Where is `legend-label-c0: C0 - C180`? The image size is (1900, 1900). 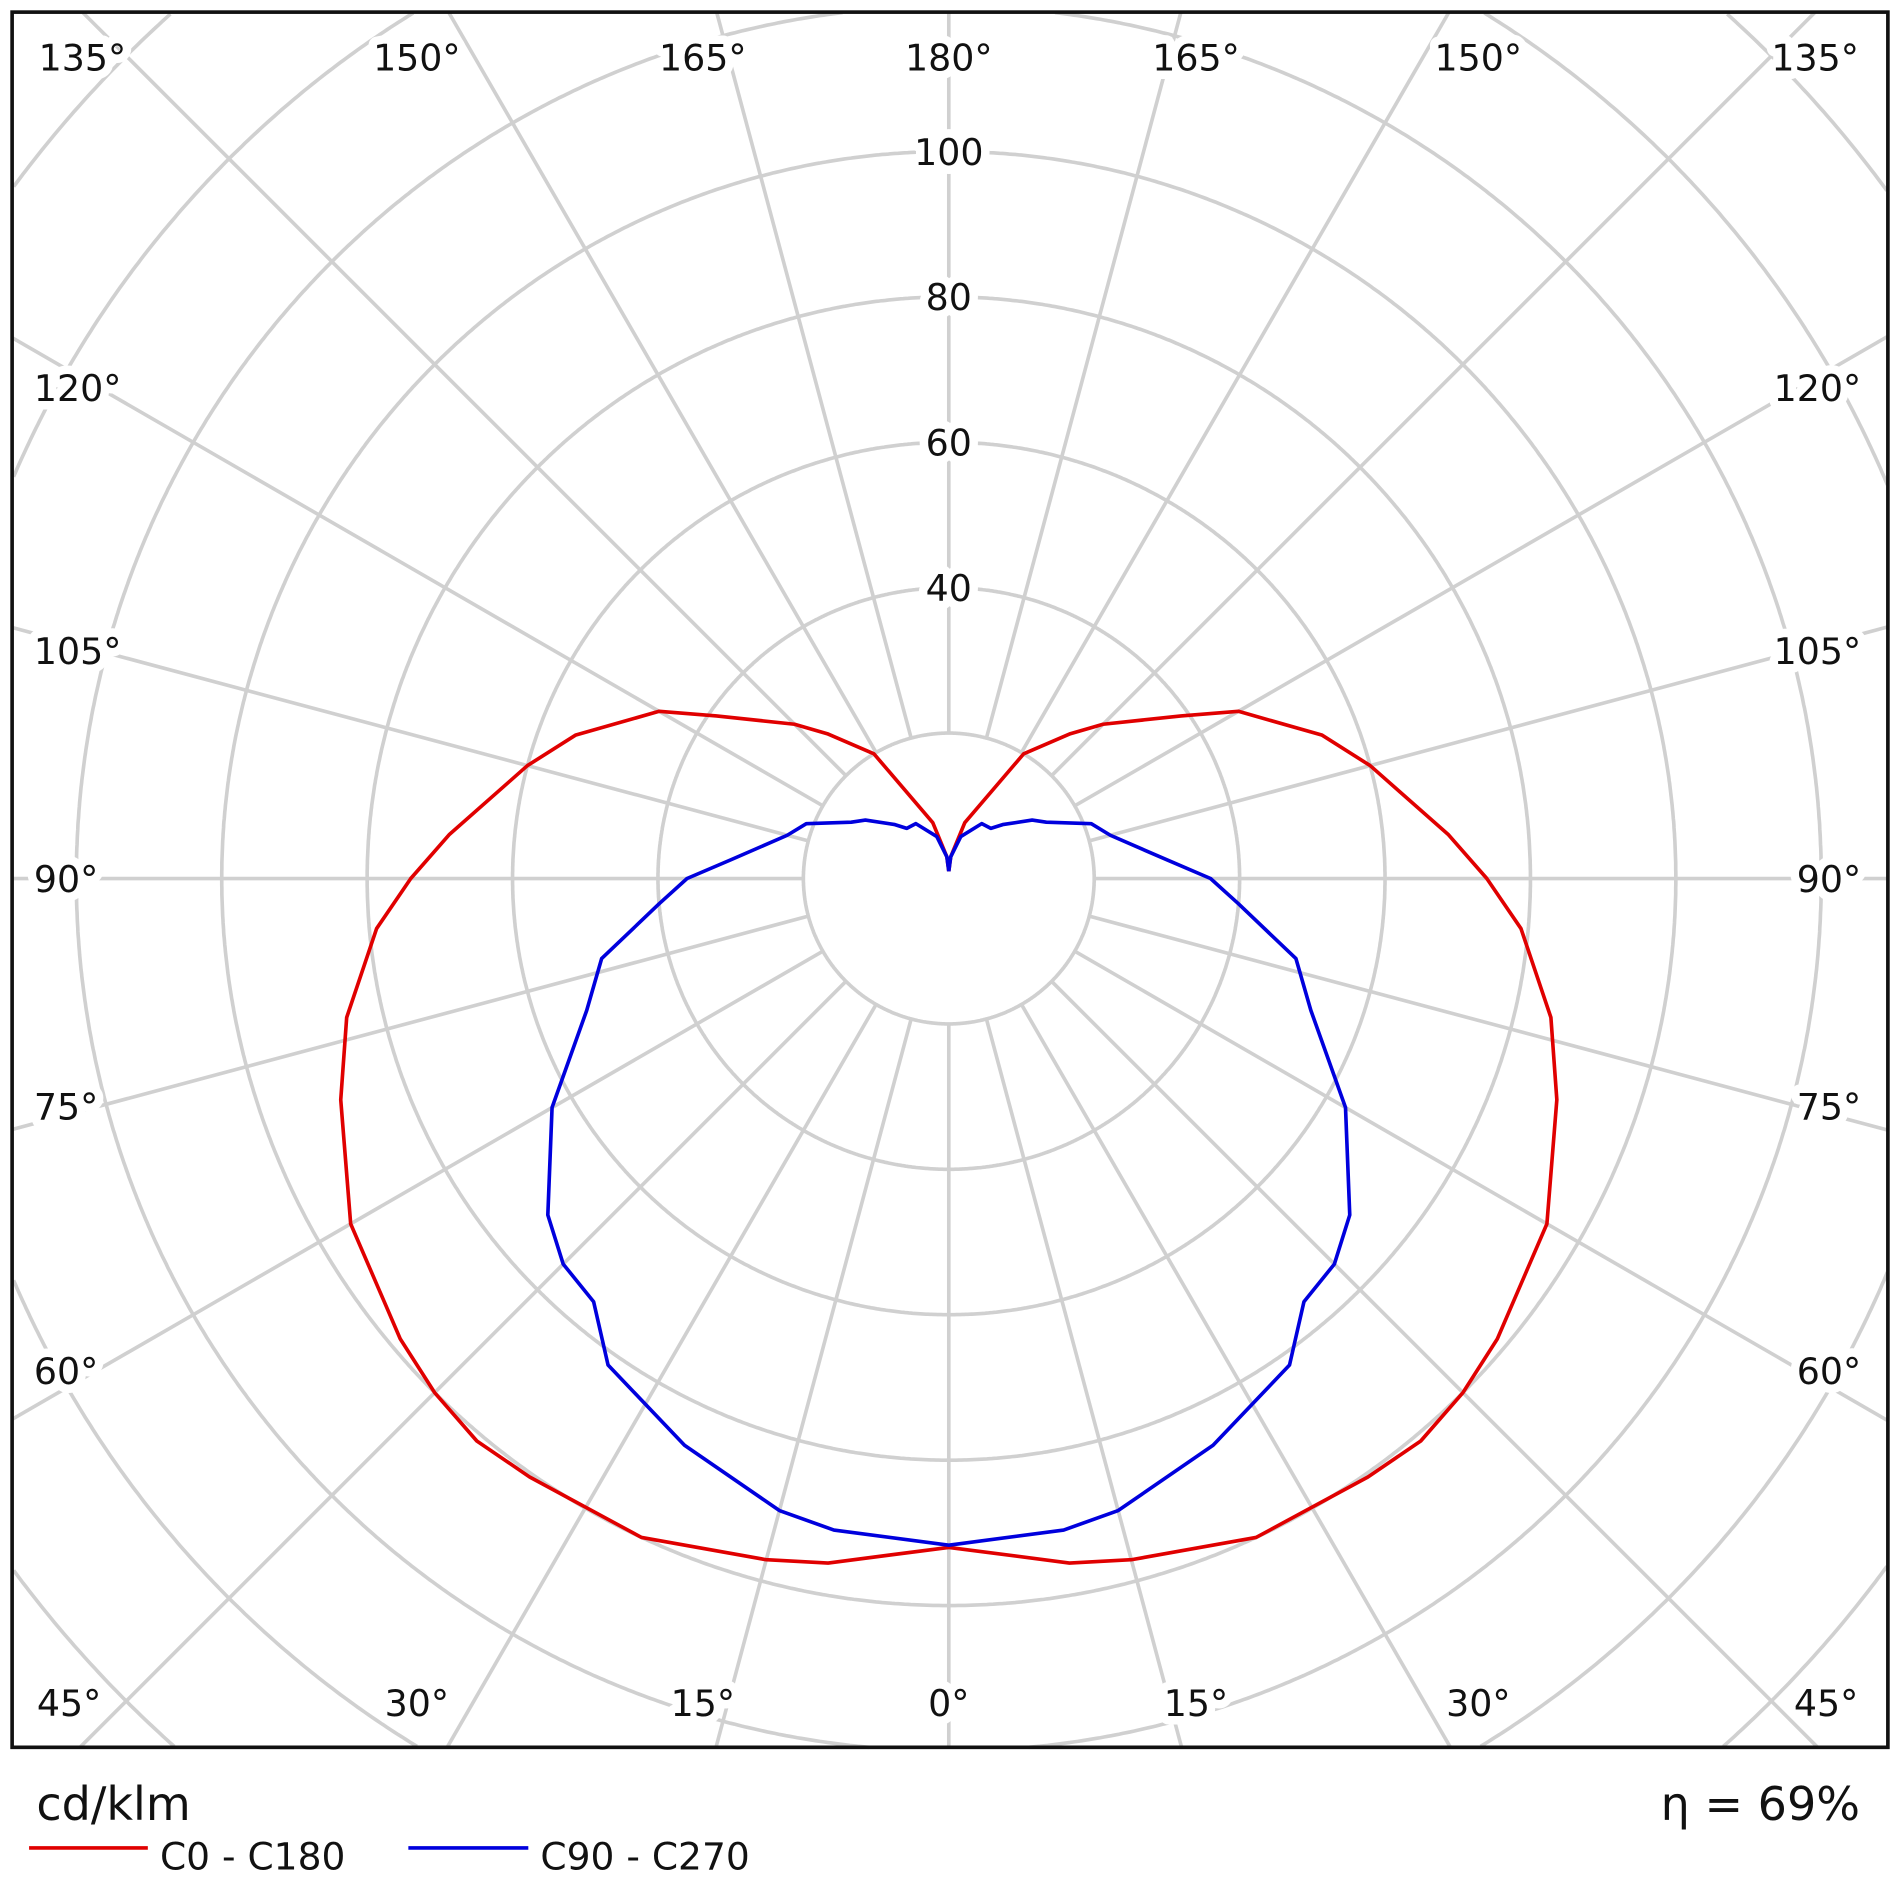 legend-label-c0: C0 - C180 is located at coordinates (252, 1857).